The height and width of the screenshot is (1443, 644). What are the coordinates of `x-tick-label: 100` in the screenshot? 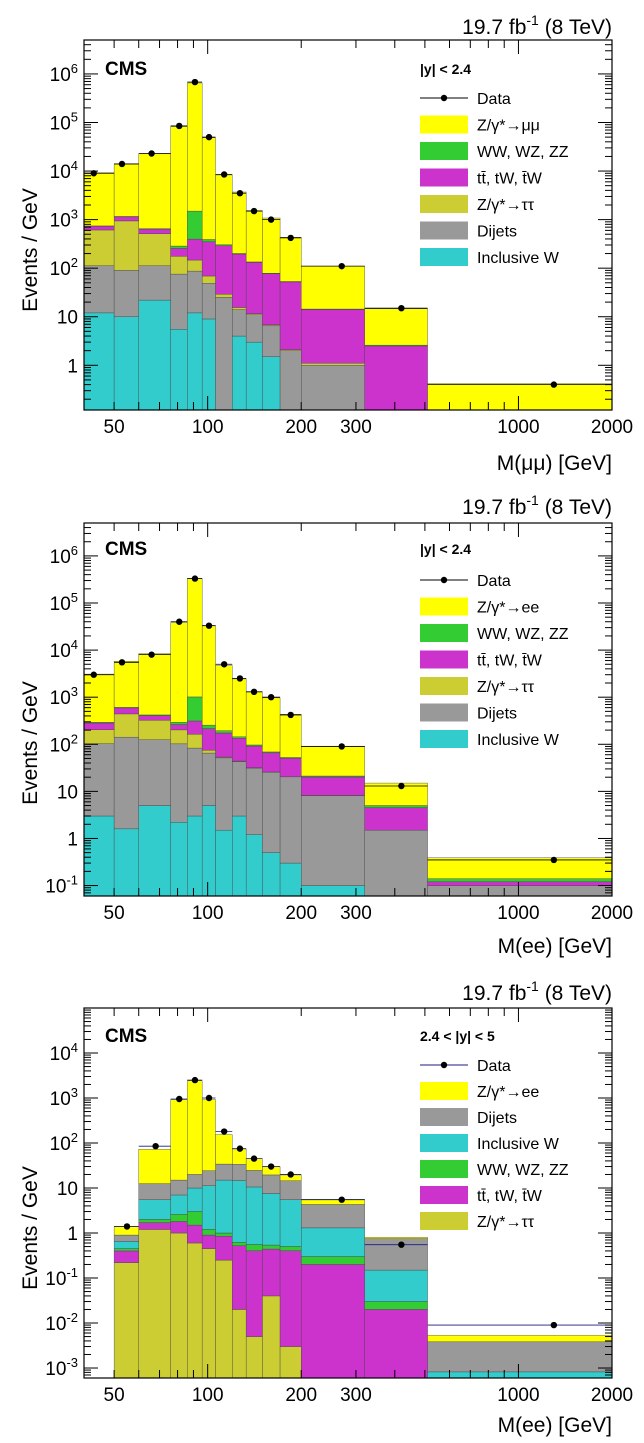 It's located at (208, 427).